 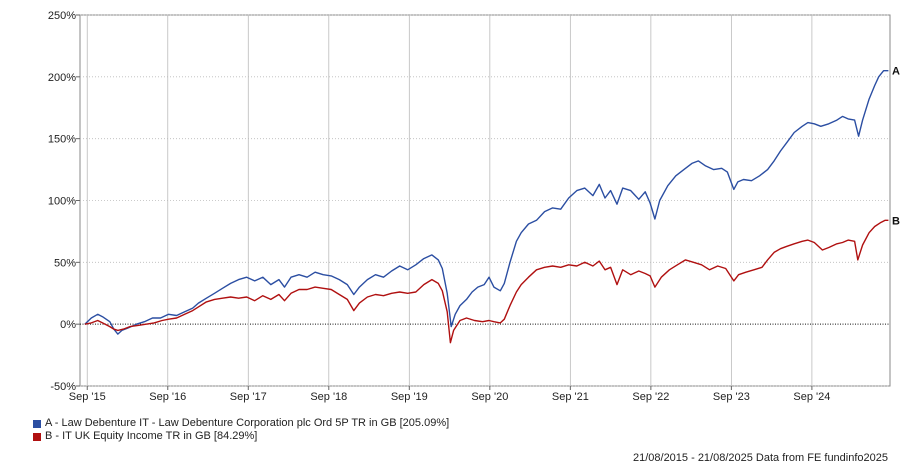 What do you see at coordinates (87, 397) in the screenshot?
I see `x-tick-label: Sep '15` at bounding box center [87, 397].